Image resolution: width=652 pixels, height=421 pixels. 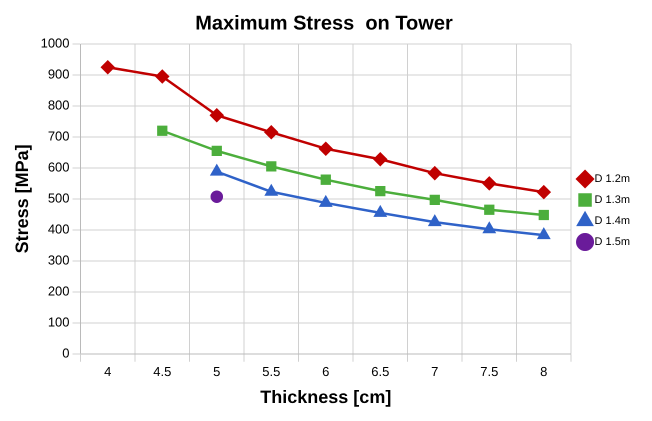 I want to click on y-tick-label: 700, so click(x=59, y=136).